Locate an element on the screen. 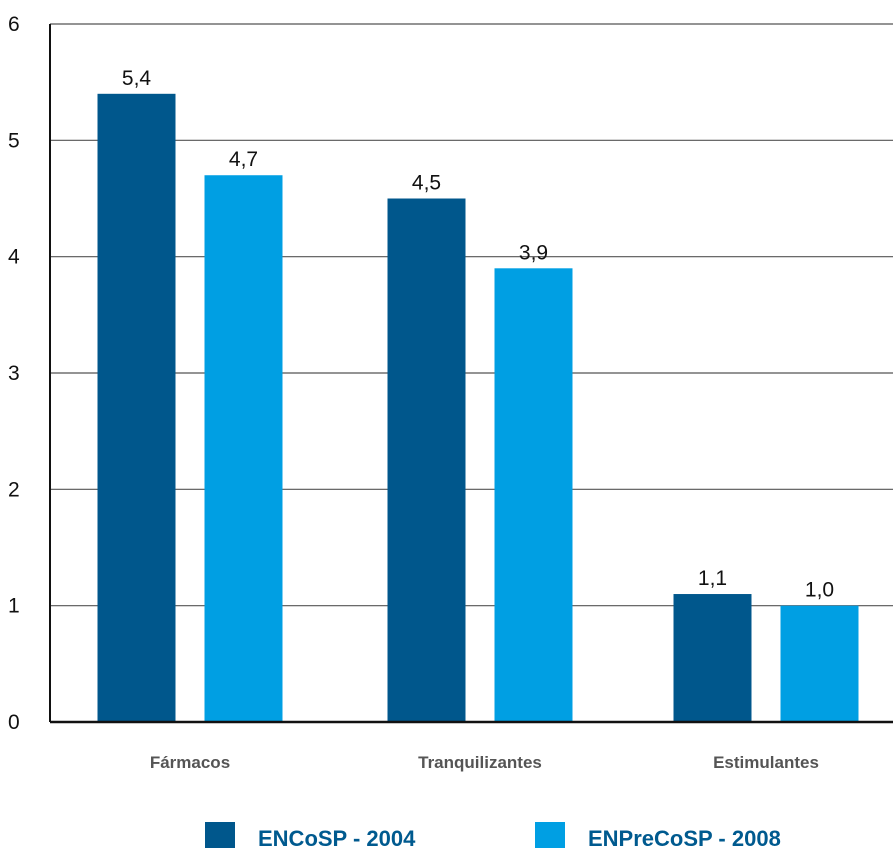 The height and width of the screenshot is (859, 893). legend-label-1: ENPreCoSP - 2008 is located at coordinates (684, 838).